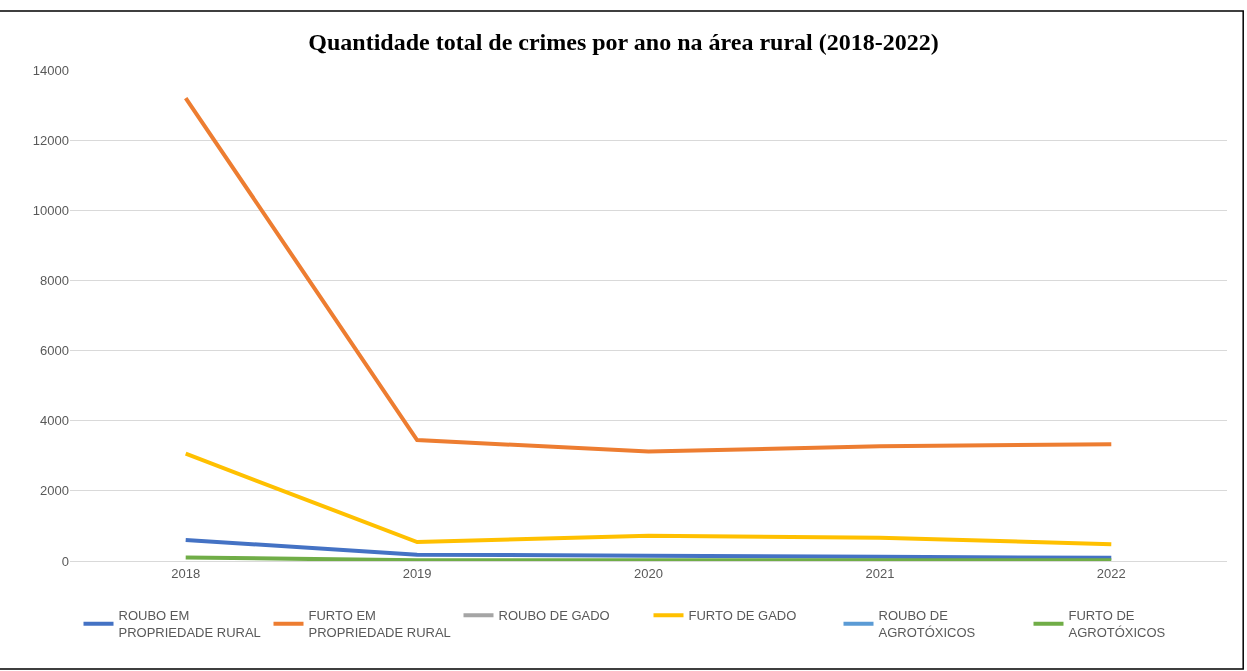 The height and width of the screenshot is (671, 1247). What do you see at coordinates (54, 421) in the screenshot?
I see `y-tick-label: 4000` at bounding box center [54, 421].